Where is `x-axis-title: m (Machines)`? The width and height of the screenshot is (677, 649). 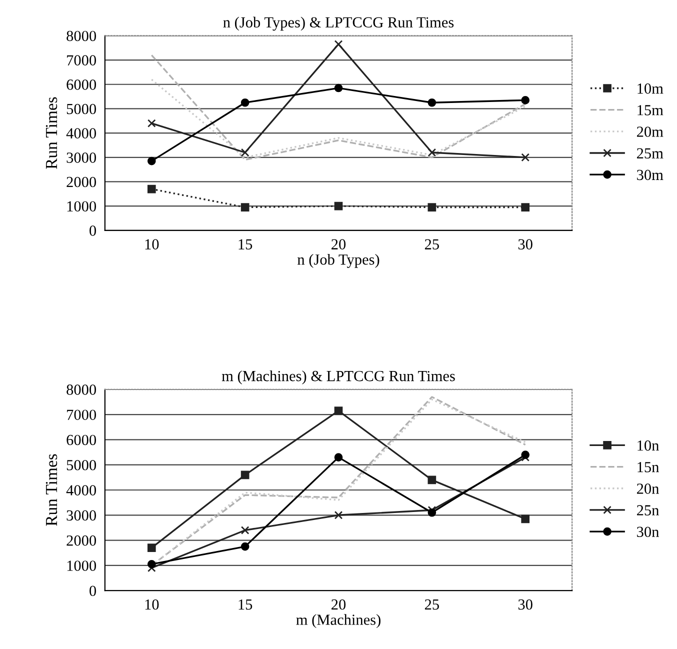 x-axis-title: m (Machines) is located at coordinates (338, 621).